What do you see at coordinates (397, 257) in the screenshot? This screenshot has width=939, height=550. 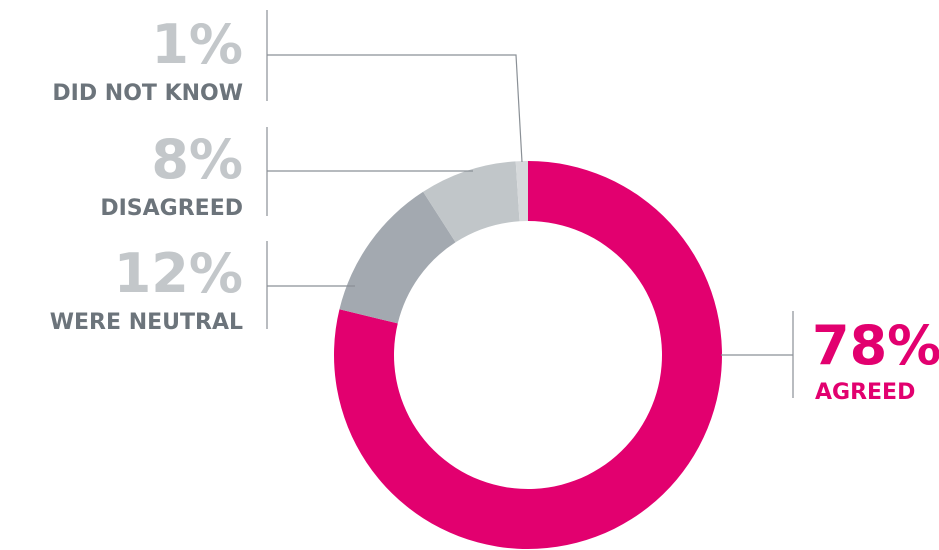 I see `slice-were-neutral` at bounding box center [397, 257].